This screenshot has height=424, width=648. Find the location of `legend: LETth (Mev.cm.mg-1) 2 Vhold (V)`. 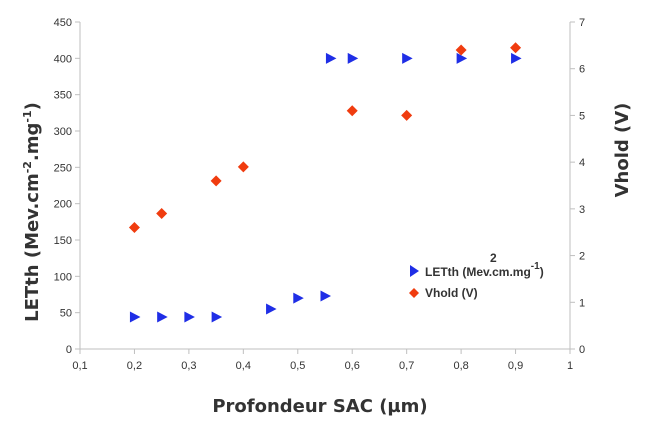

legend: LETth (Mev.cm.mg-1) 2 Vhold (V) is located at coordinates (476, 275).